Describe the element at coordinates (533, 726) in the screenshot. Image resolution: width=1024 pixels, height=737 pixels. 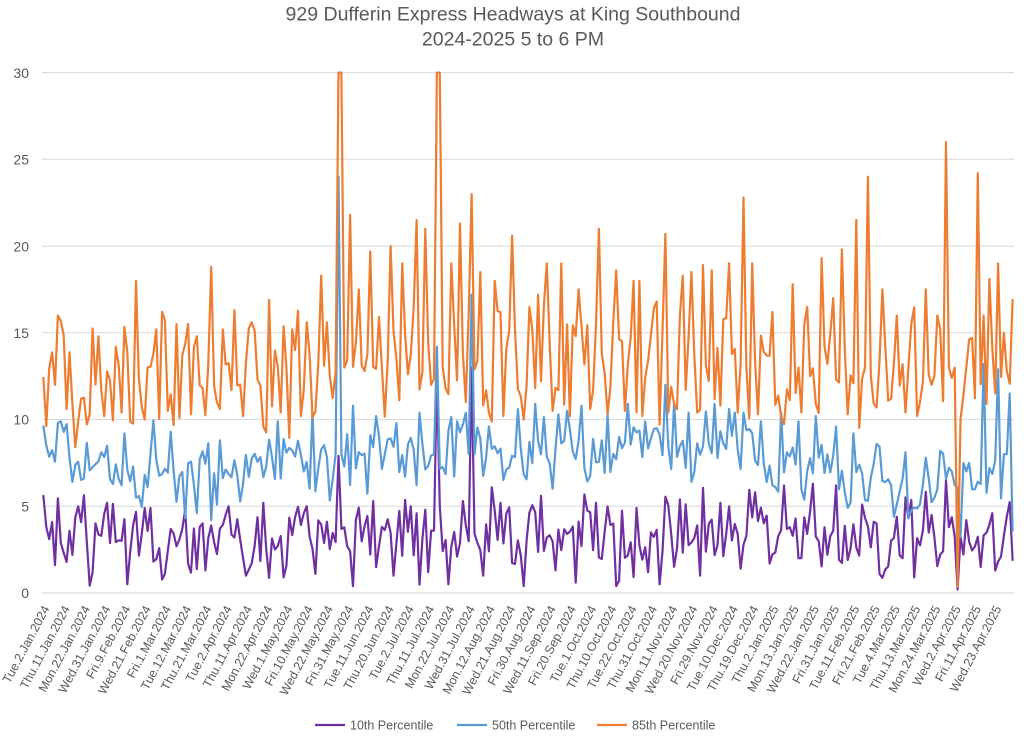
I see `svg-text: 50th Percentile` at that location.